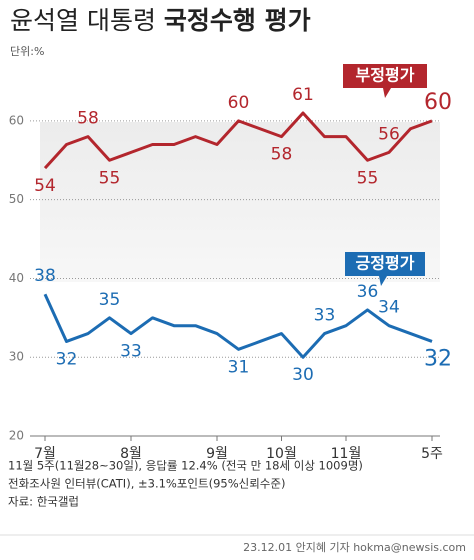  What do you see at coordinates (43, 502) in the screenshot?
I see `note: 자료: 한국갤럽` at bounding box center [43, 502].